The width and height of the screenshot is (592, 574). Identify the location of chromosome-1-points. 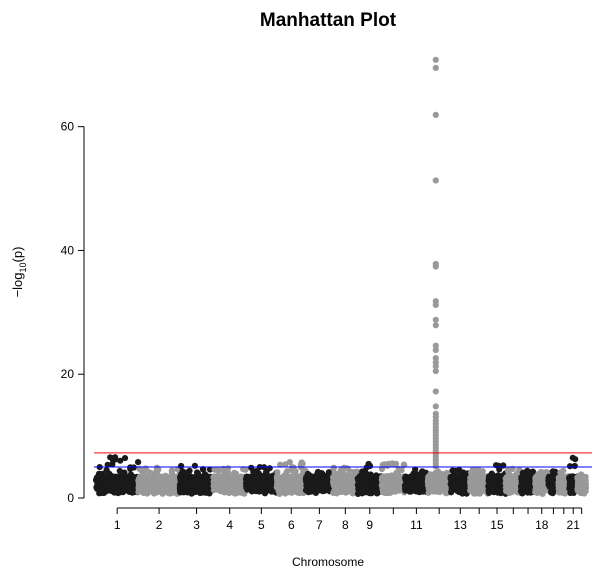
(117, 475).